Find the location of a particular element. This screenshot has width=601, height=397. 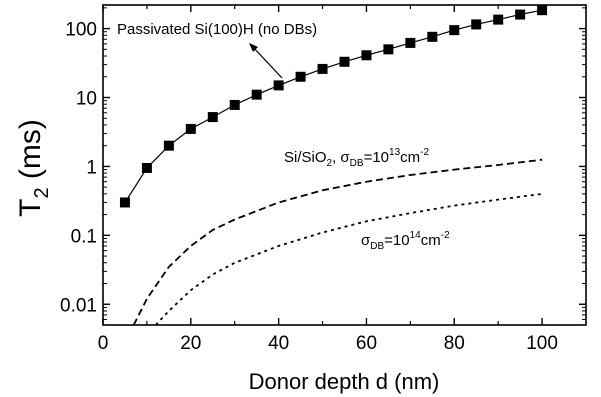

y-tick-label: 100 is located at coordinates (81, 30).